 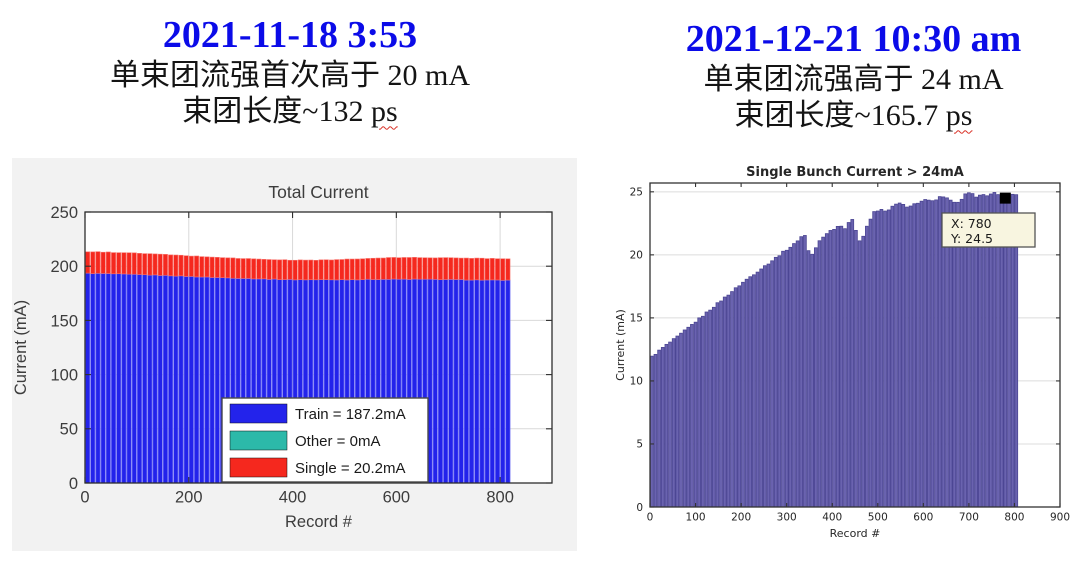 I want to click on svg-text: 25, so click(x=636, y=193).